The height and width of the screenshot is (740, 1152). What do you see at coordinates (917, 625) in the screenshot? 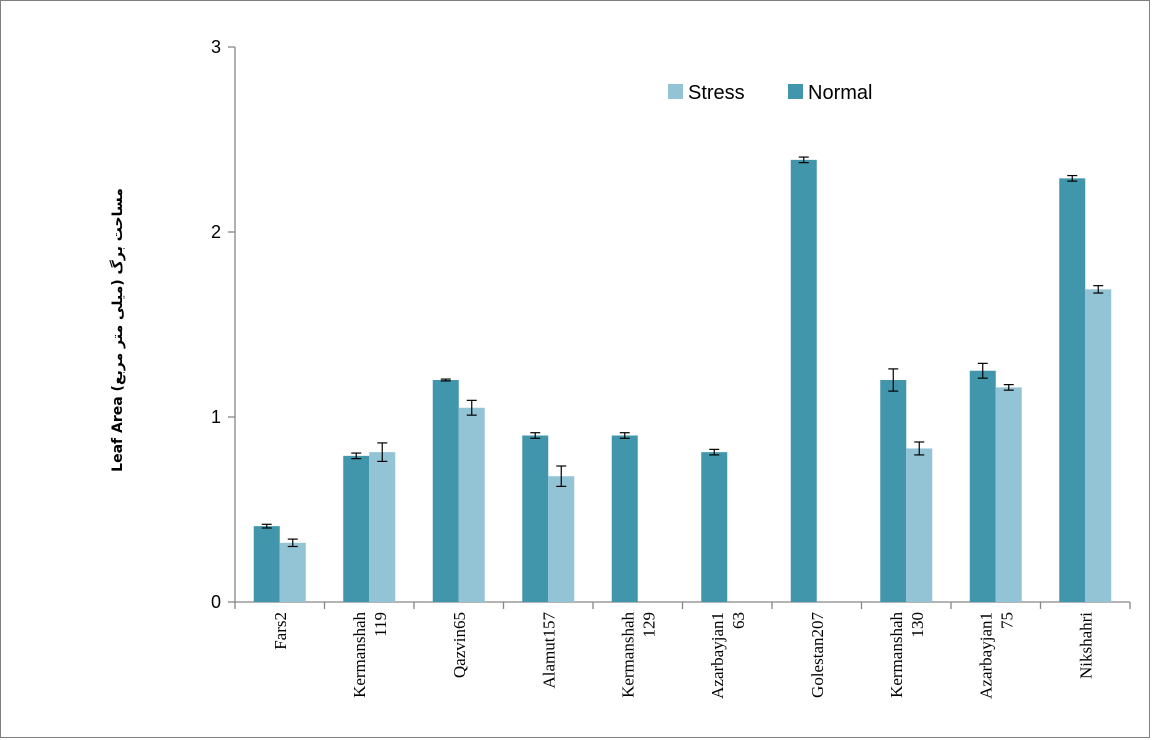
I see `x-tick-label: 130` at bounding box center [917, 625].